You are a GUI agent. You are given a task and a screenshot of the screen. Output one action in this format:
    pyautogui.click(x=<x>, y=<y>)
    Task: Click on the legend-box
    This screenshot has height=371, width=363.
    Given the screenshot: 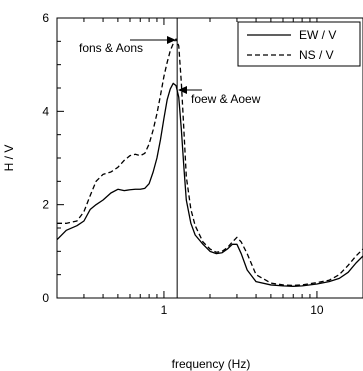 What is the action you would take?
    pyautogui.click(x=299, y=44)
    